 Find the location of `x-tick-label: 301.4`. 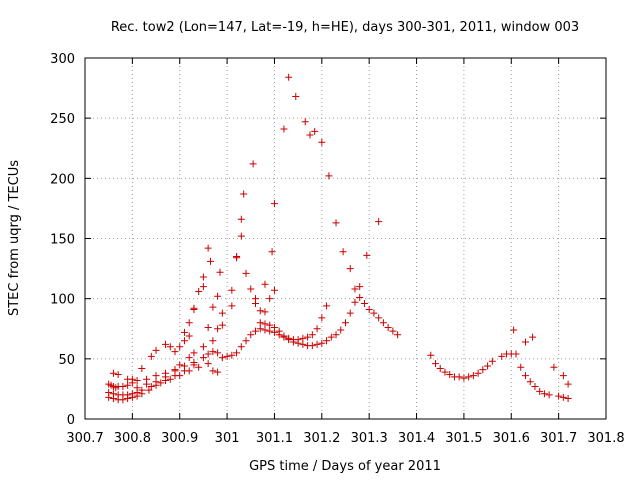

x-tick-label: 301.4 is located at coordinates (416, 438).